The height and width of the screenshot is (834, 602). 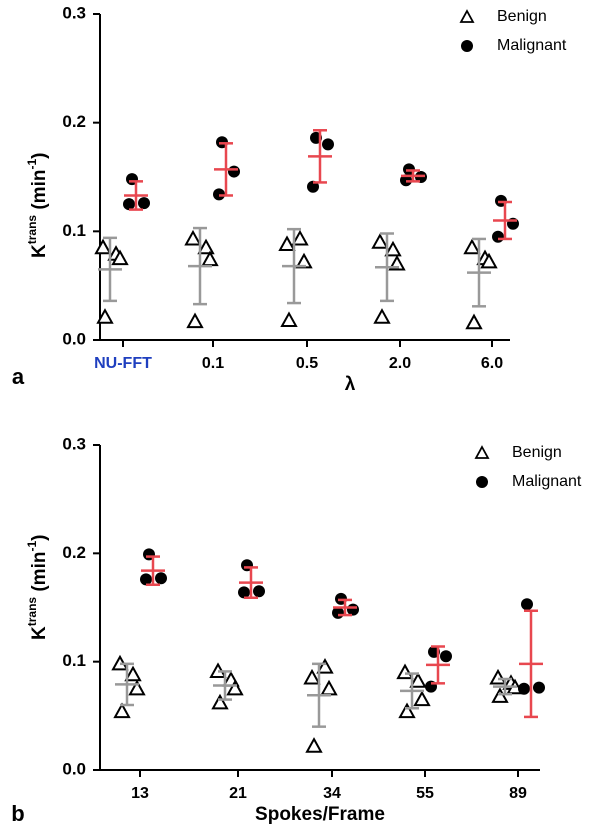 What do you see at coordinates (74, 768) in the screenshot?
I see `y-tick-label: 0.0` at bounding box center [74, 768].